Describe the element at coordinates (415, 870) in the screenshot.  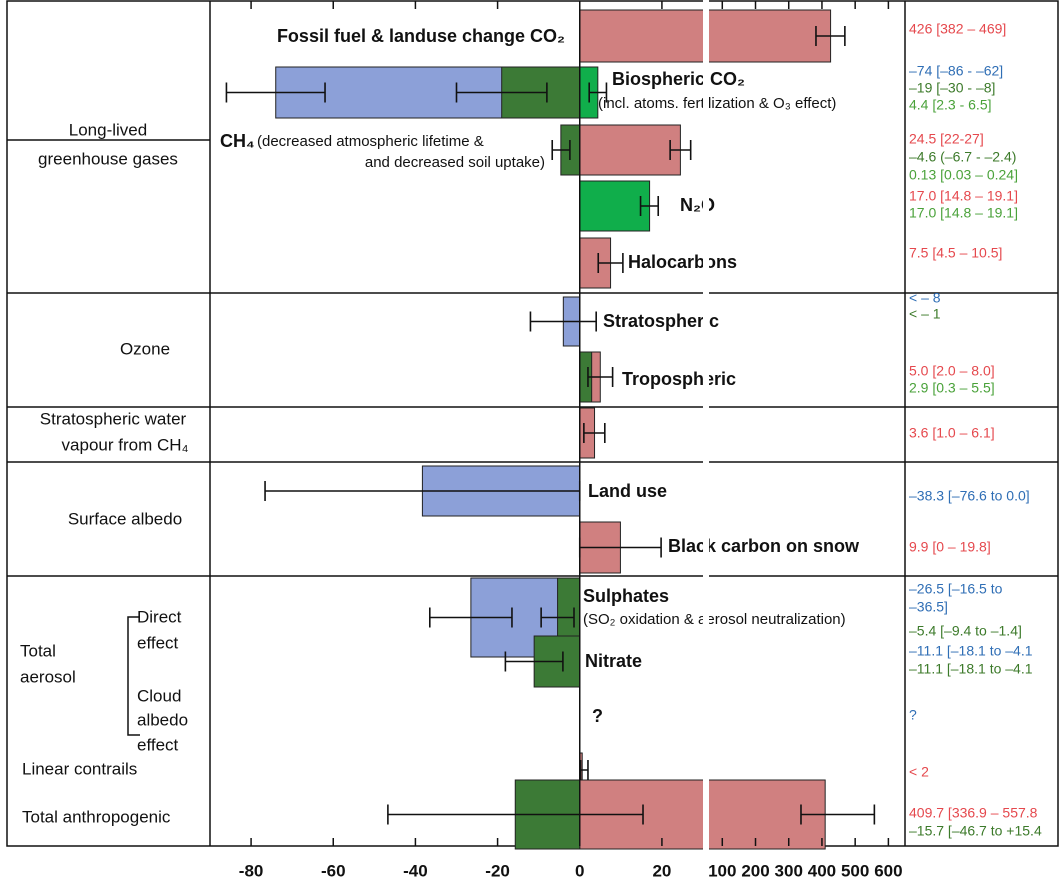
I see `x-tick-label: -40` at that location.